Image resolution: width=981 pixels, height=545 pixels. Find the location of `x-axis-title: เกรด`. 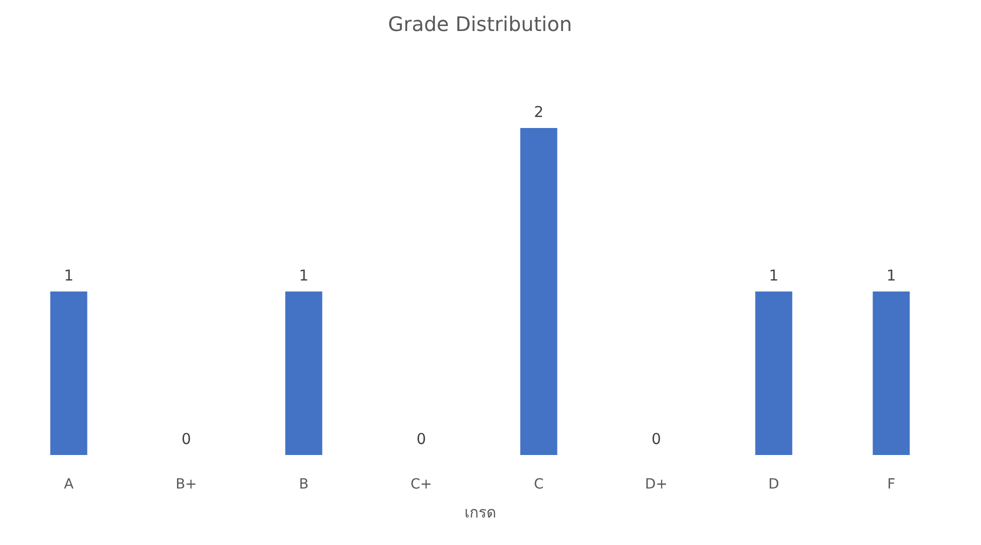

x-axis-title: เกรด is located at coordinates (480, 513).